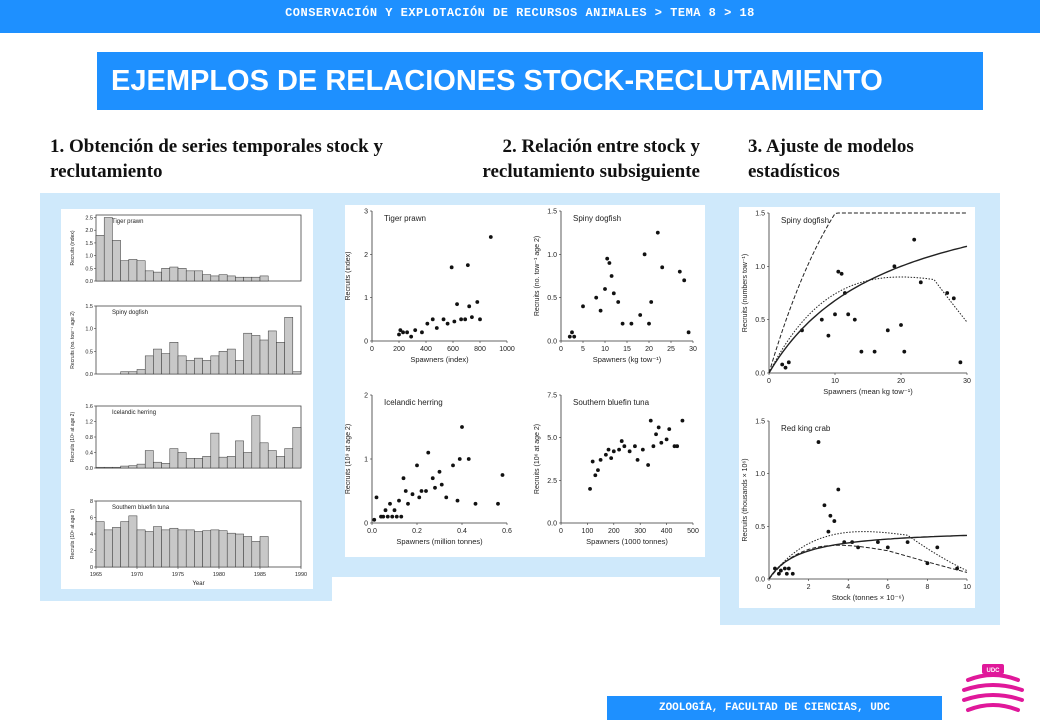 The height and width of the screenshot is (725, 1040). I want to click on x-axis-label: Spawners (index), so click(439, 359).